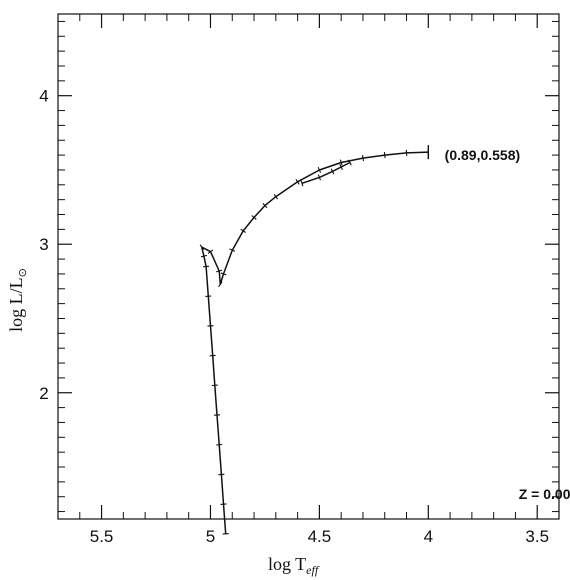 The image size is (570, 580). What do you see at coordinates (287, 564) in the screenshot?
I see `x-axis-label: log T` at bounding box center [287, 564].